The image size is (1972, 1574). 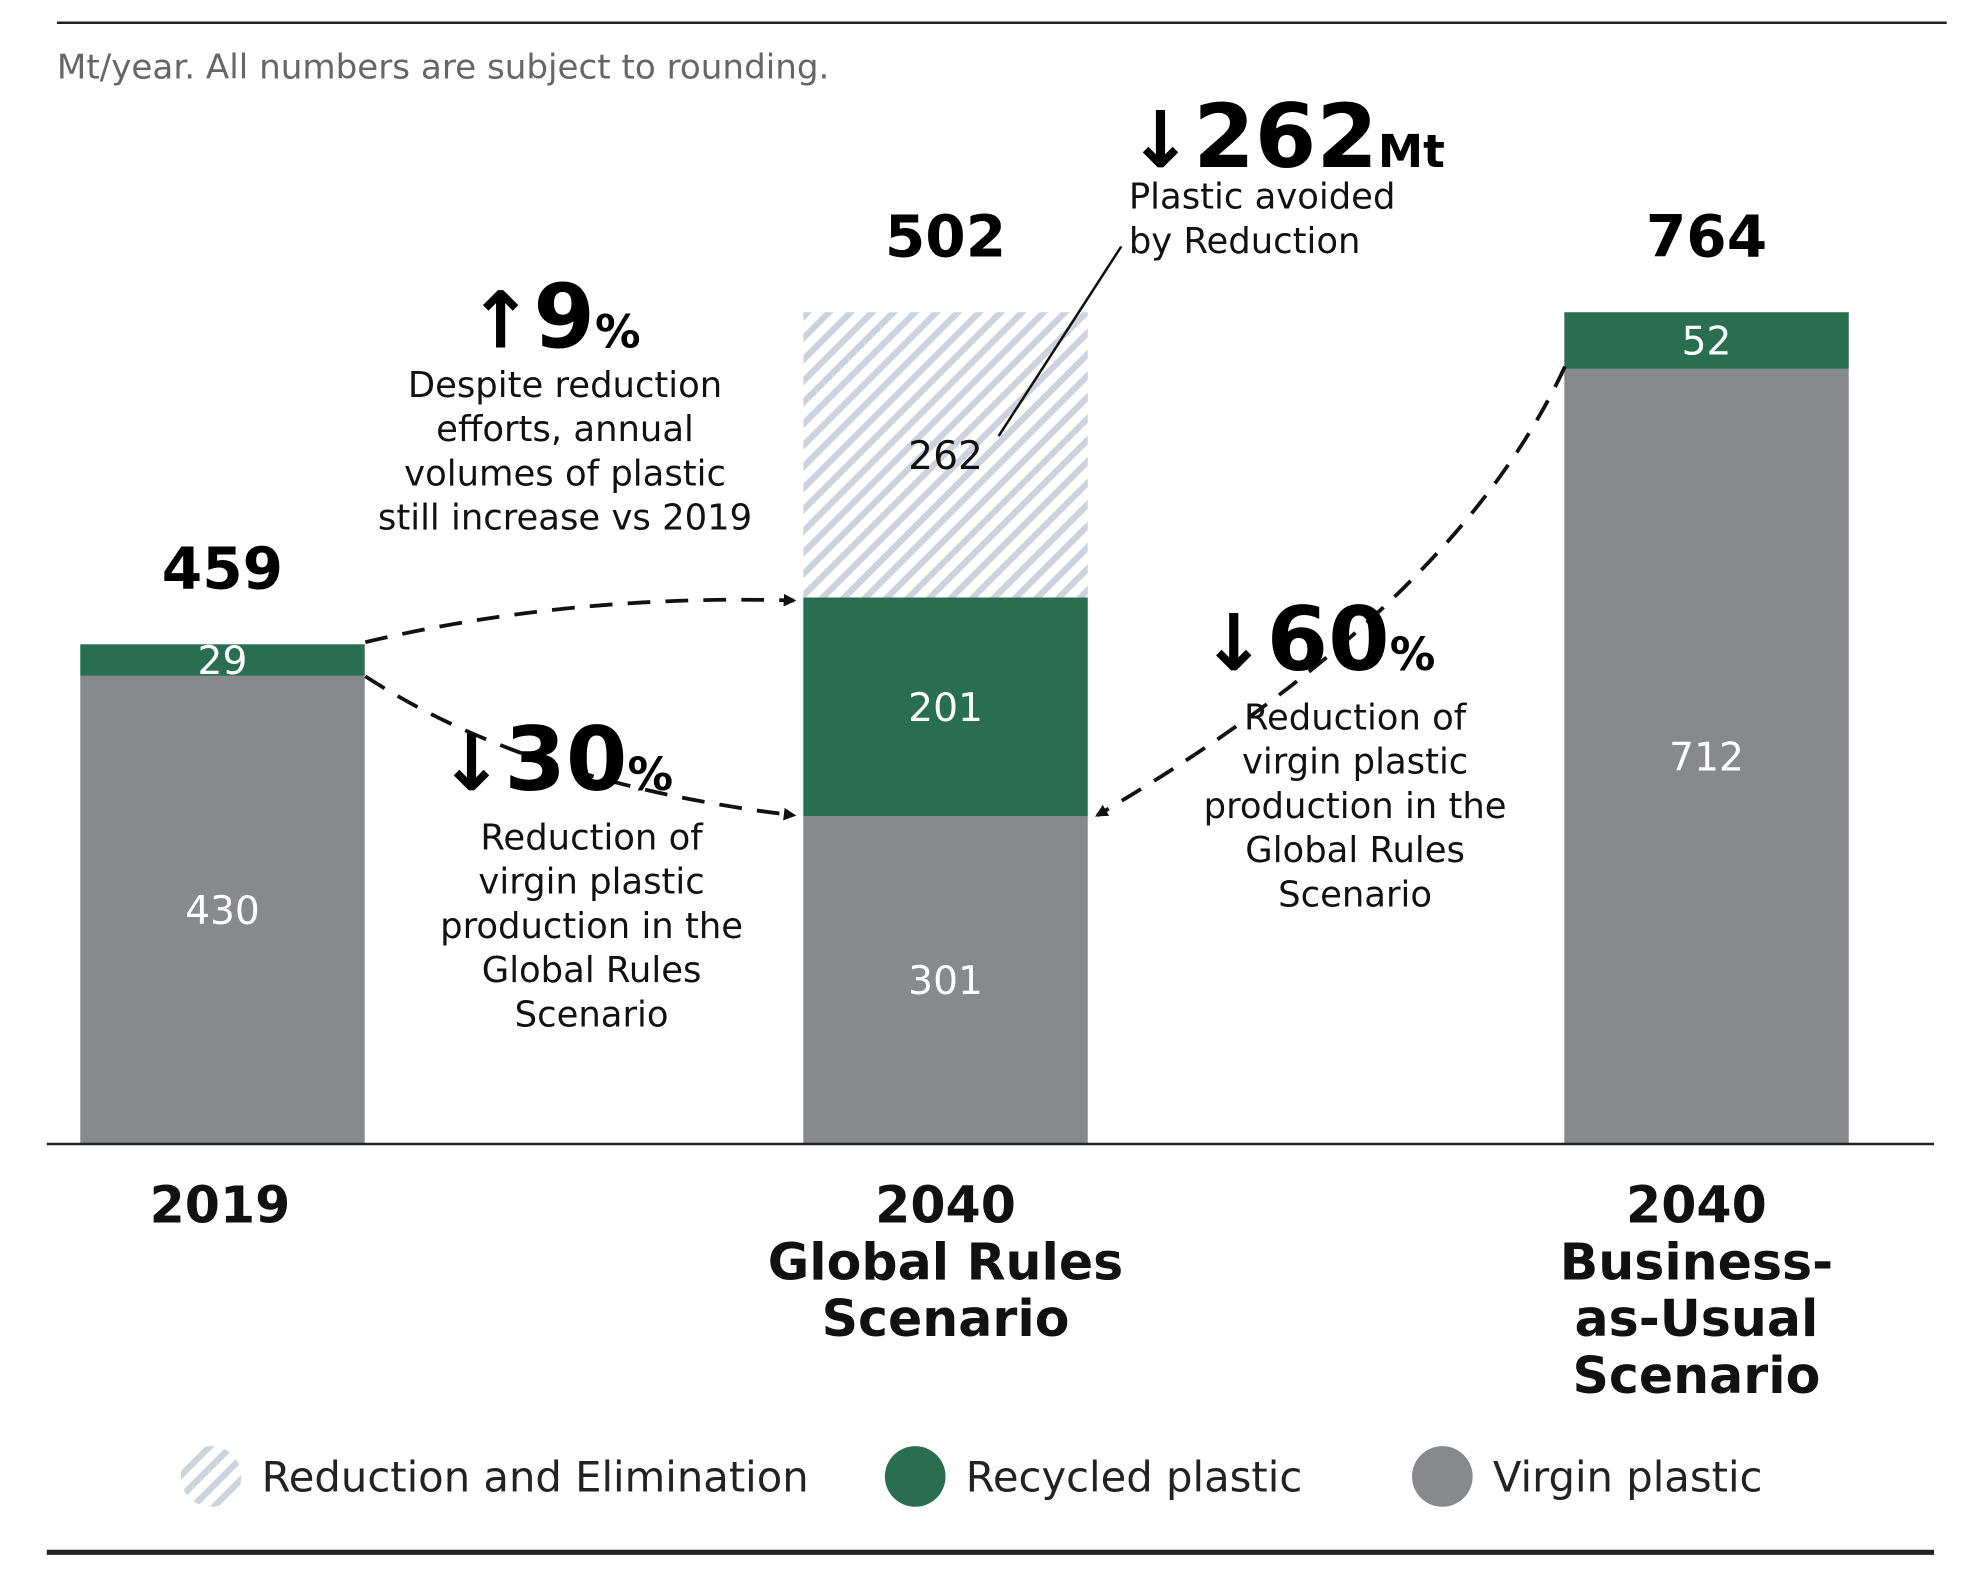 What do you see at coordinates (1696, 1291) in the screenshot?
I see `category-label: 2040 Business-as-Usual Scenario` at bounding box center [1696, 1291].